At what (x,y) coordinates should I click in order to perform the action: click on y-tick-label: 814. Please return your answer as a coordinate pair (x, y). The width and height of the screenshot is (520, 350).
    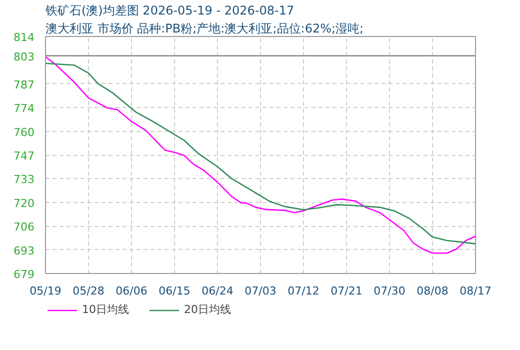
    Looking at the image, I should click on (24, 37).